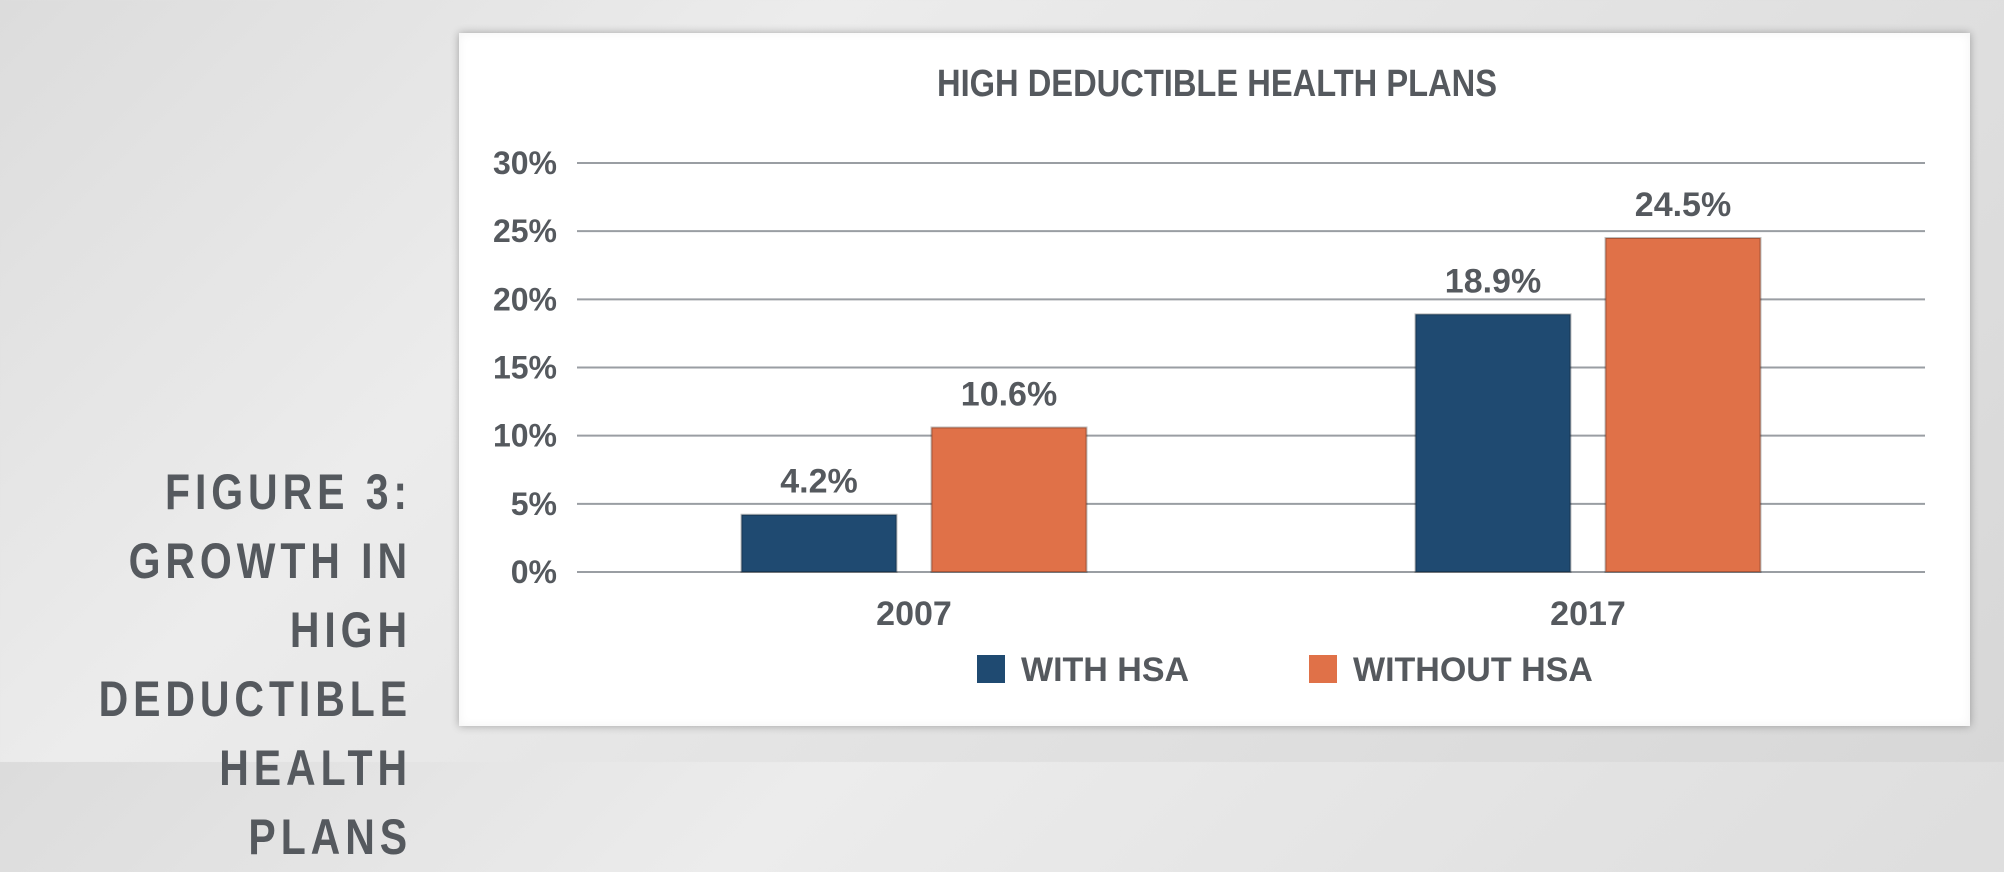  What do you see at coordinates (525, 436) in the screenshot?
I see `y-tick-label: 10%` at bounding box center [525, 436].